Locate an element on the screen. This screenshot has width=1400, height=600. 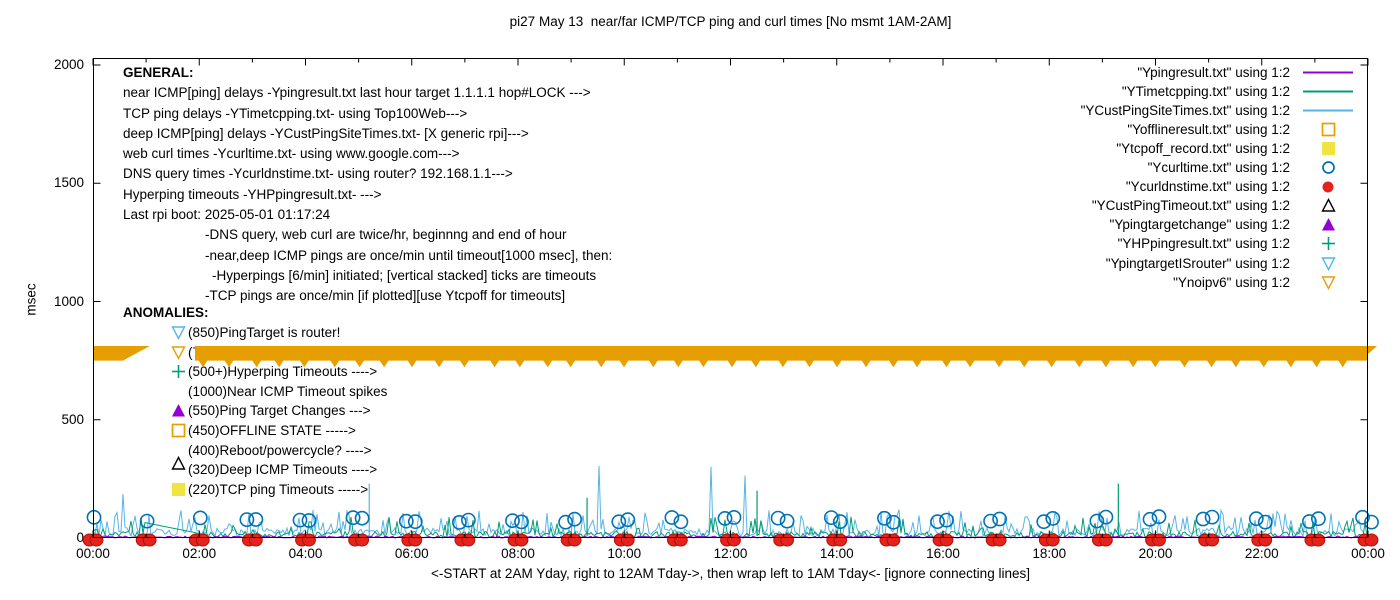
anomaly-row: (320)Deep ICMP Timeouts ----> is located at coordinates (274, 468).